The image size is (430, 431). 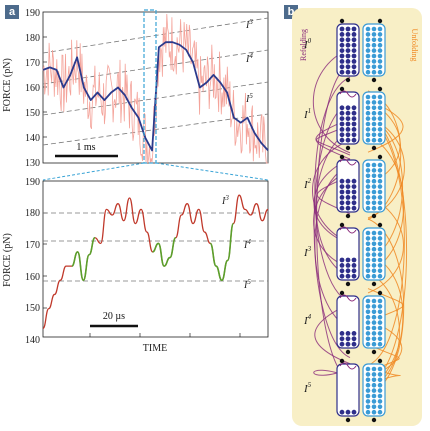 What do you see at coordinates (32, 213) in the screenshot?
I see `bottom-ytick: 180` at bounding box center [32, 213].